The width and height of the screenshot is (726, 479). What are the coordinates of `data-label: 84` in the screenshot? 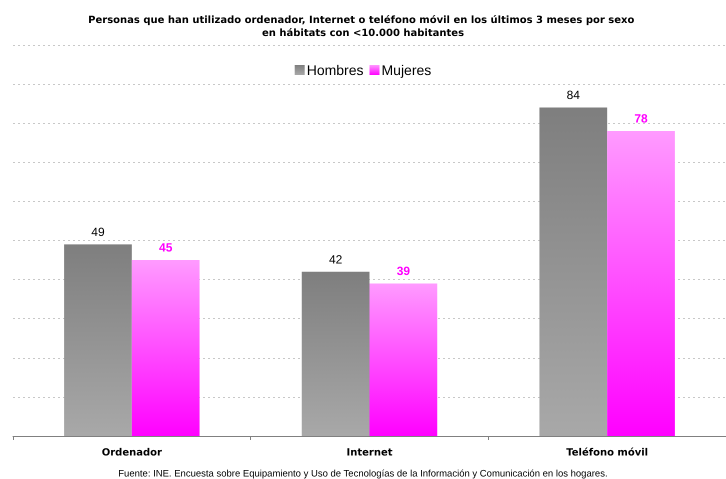 It's located at (573, 95).